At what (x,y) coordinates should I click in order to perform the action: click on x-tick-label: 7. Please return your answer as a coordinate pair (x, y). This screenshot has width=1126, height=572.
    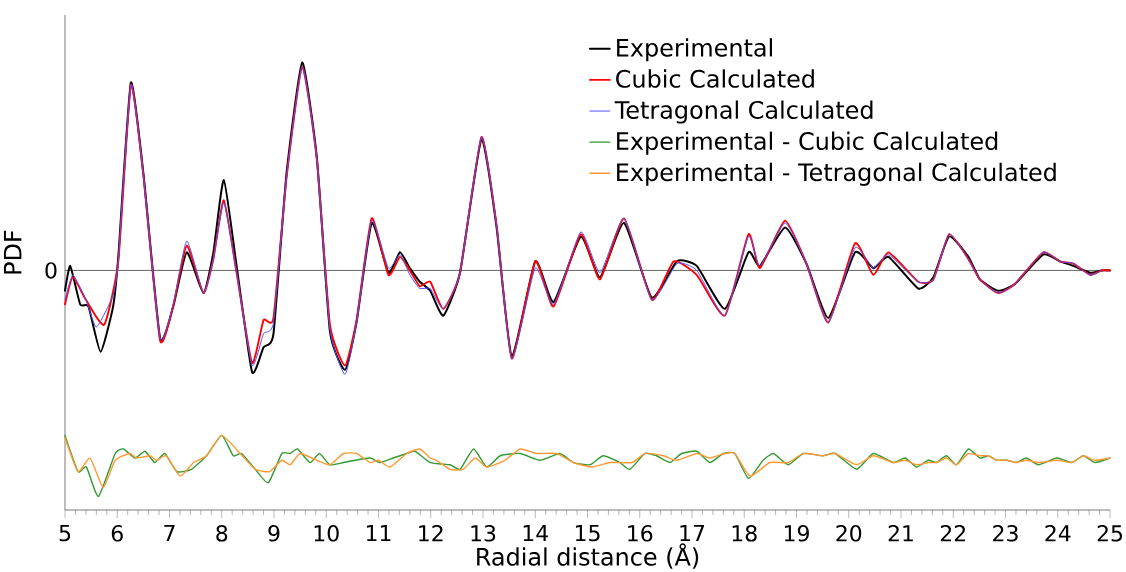
    Looking at the image, I should click on (169, 533).